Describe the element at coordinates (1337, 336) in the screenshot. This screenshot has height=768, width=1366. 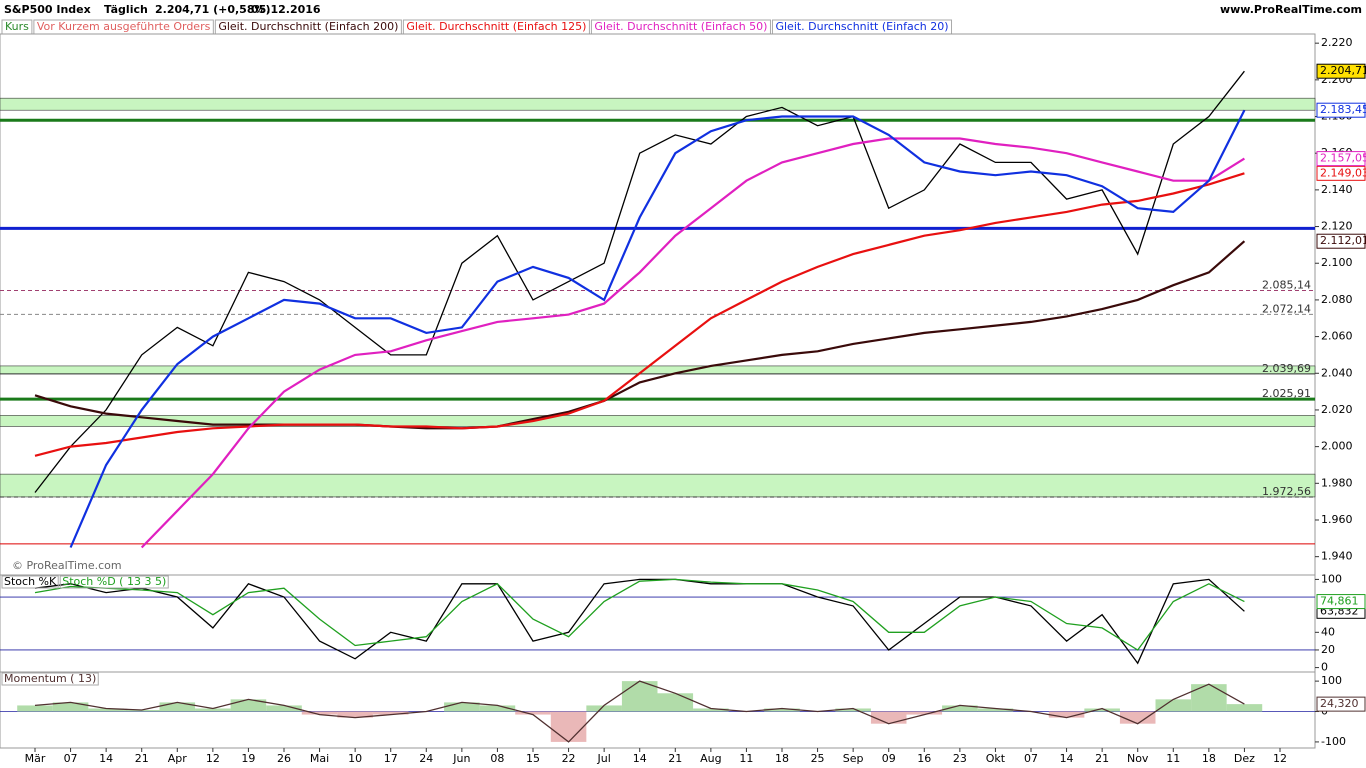
I see `y-tick-label: 2.060` at that location.